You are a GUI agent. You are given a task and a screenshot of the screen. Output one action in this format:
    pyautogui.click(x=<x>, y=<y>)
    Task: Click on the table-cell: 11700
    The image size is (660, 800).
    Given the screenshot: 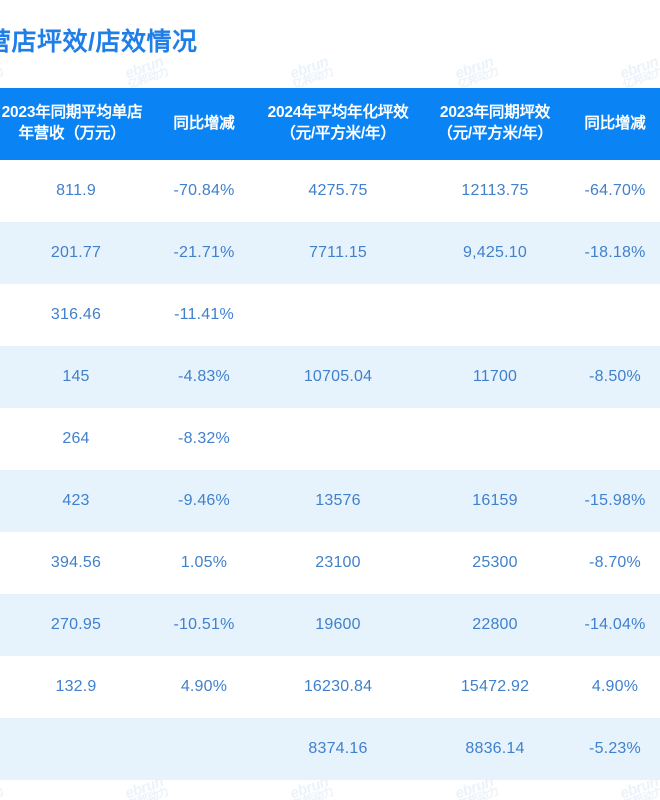 What is the action you would take?
    pyautogui.click(x=495, y=376)
    